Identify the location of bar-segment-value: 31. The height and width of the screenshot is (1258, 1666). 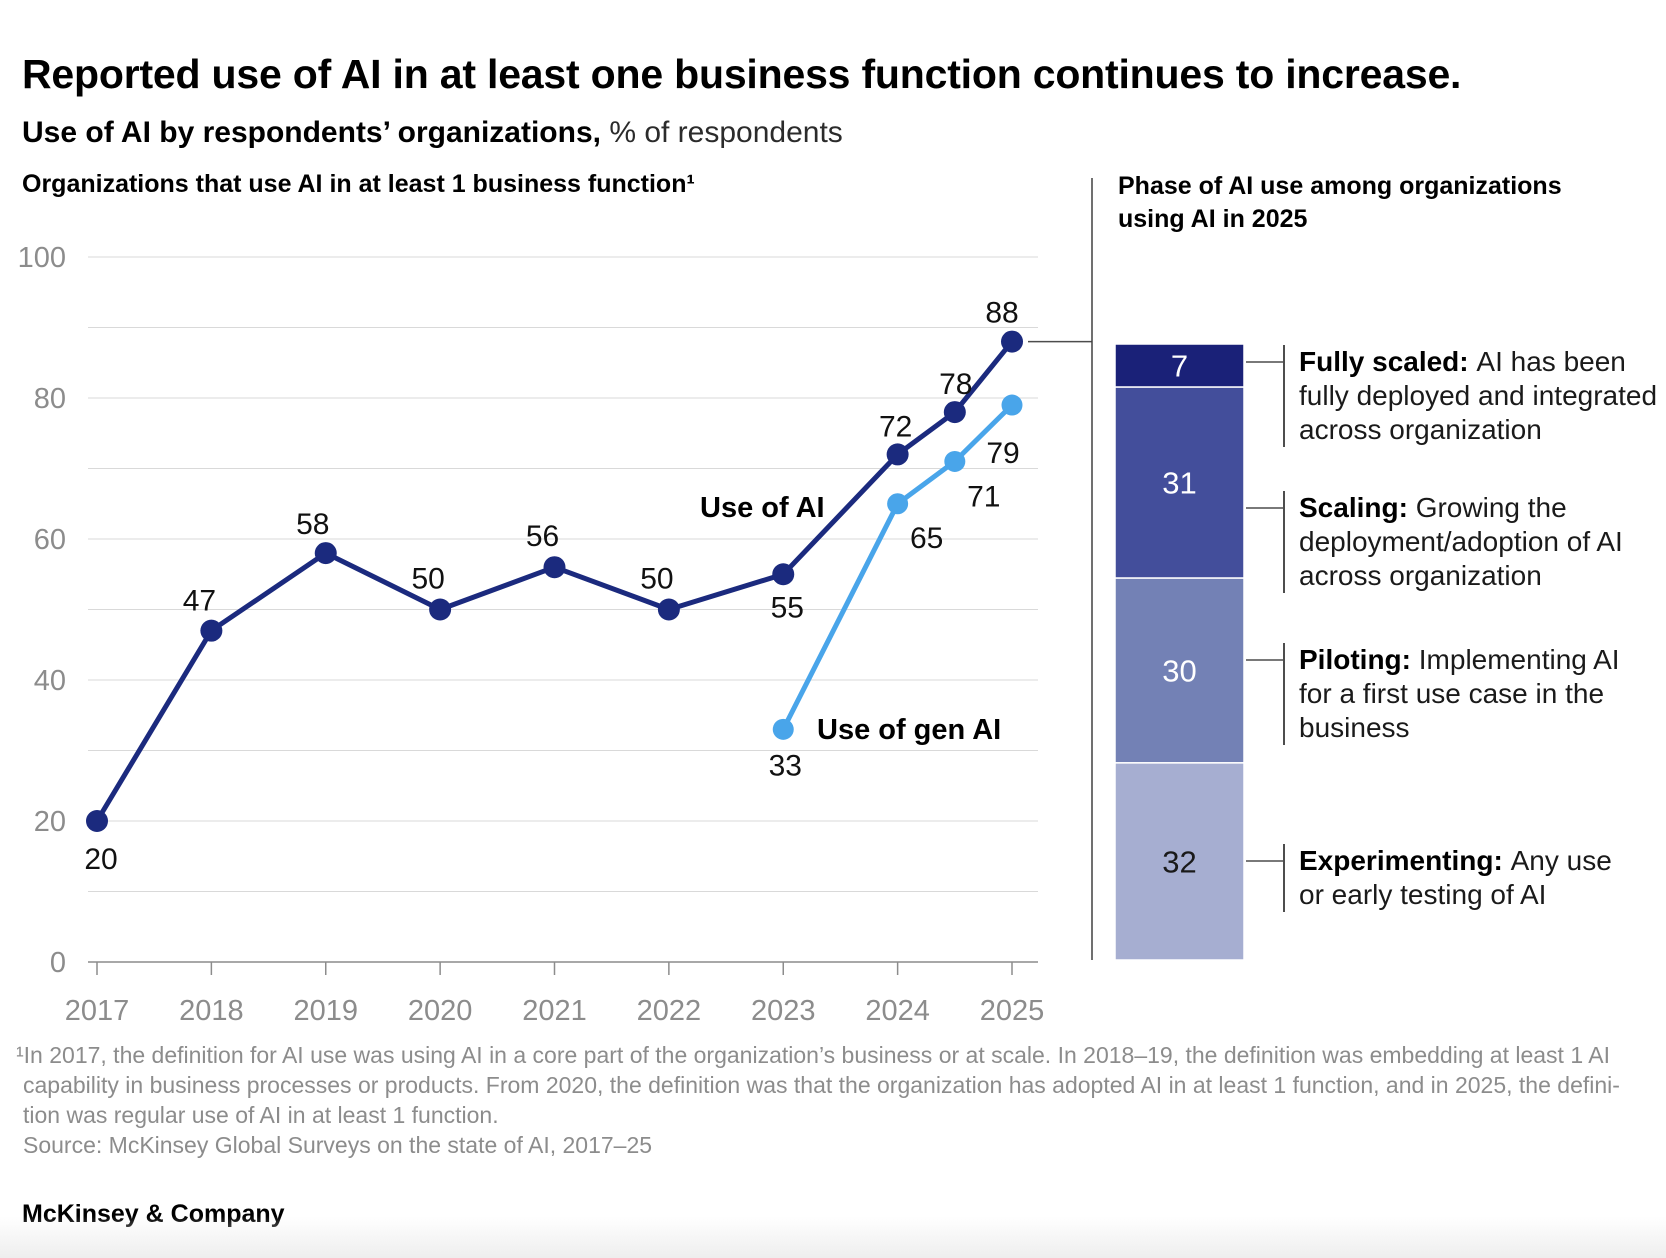
(1179, 483).